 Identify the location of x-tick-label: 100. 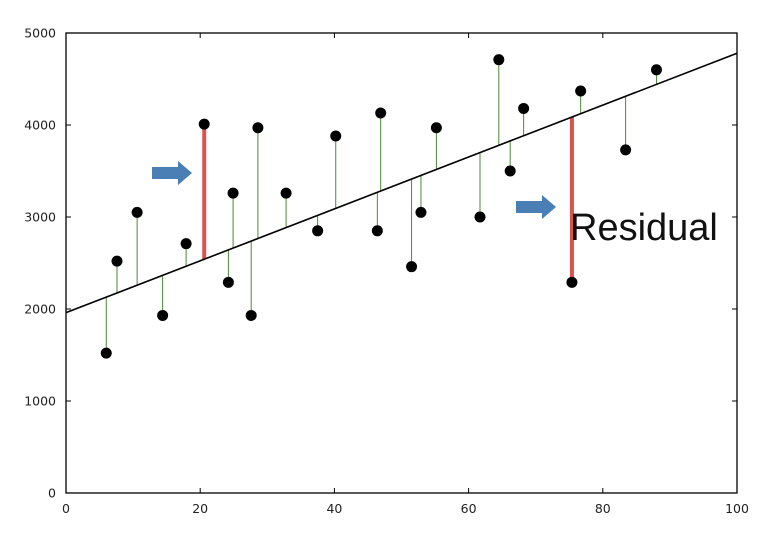
(737, 508).